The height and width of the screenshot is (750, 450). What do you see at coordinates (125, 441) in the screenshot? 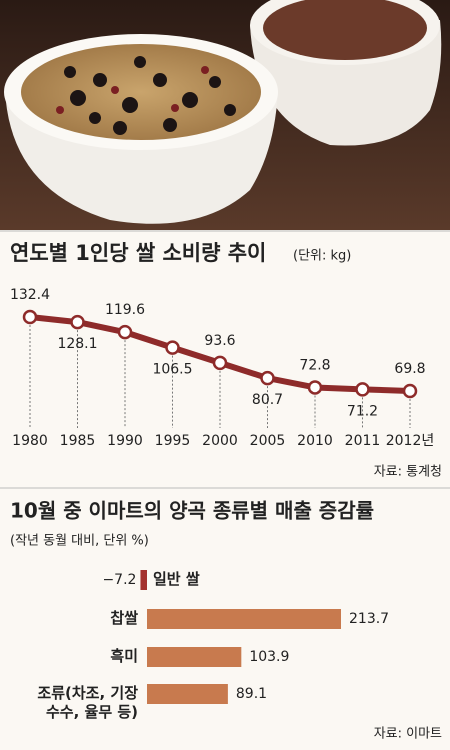
I see `x-tick-label: 1990` at bounding box center [125, 441].